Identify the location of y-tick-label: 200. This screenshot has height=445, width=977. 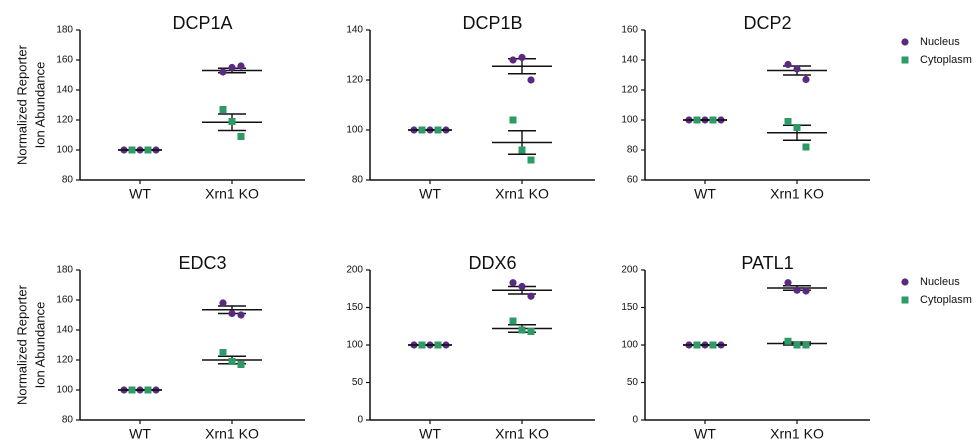
(629, 270).